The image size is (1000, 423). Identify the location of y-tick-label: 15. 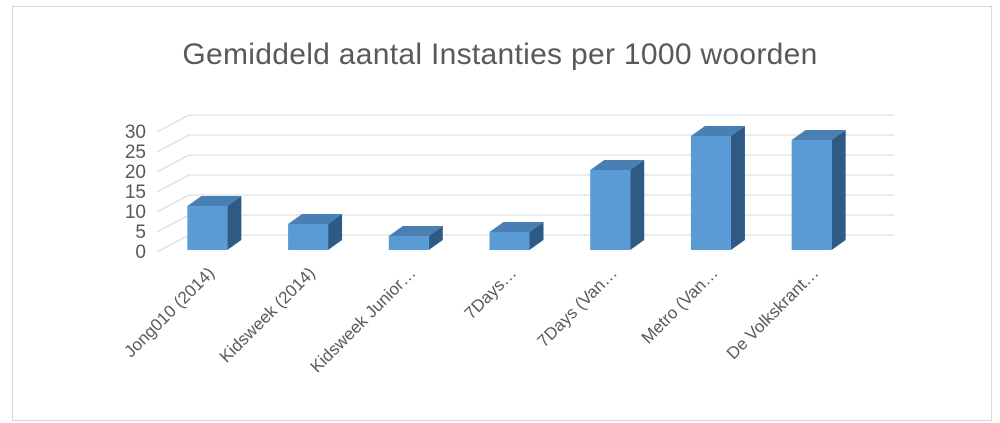
(135, 192).